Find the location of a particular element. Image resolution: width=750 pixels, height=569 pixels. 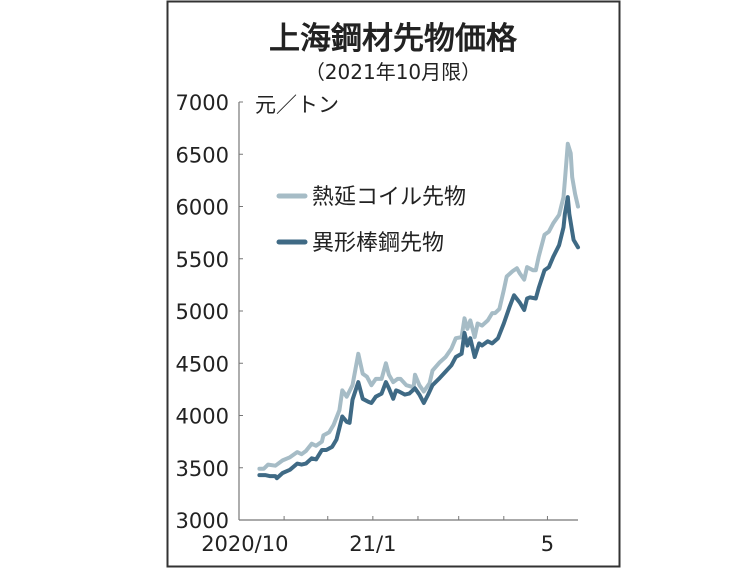

chart-title: 上海鋼材先物価格 is located at coordinates (393, 39).